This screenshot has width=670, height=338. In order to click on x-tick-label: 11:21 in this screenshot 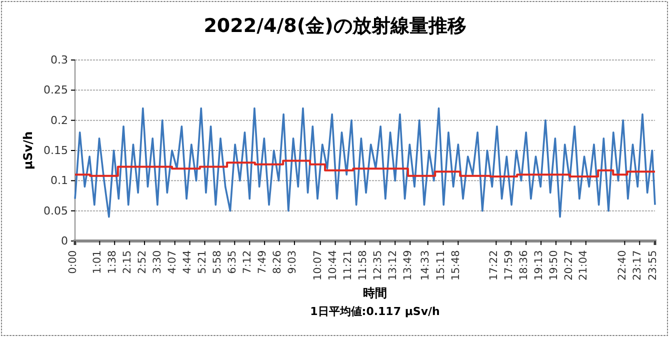, I will do `click(348, 265)`.